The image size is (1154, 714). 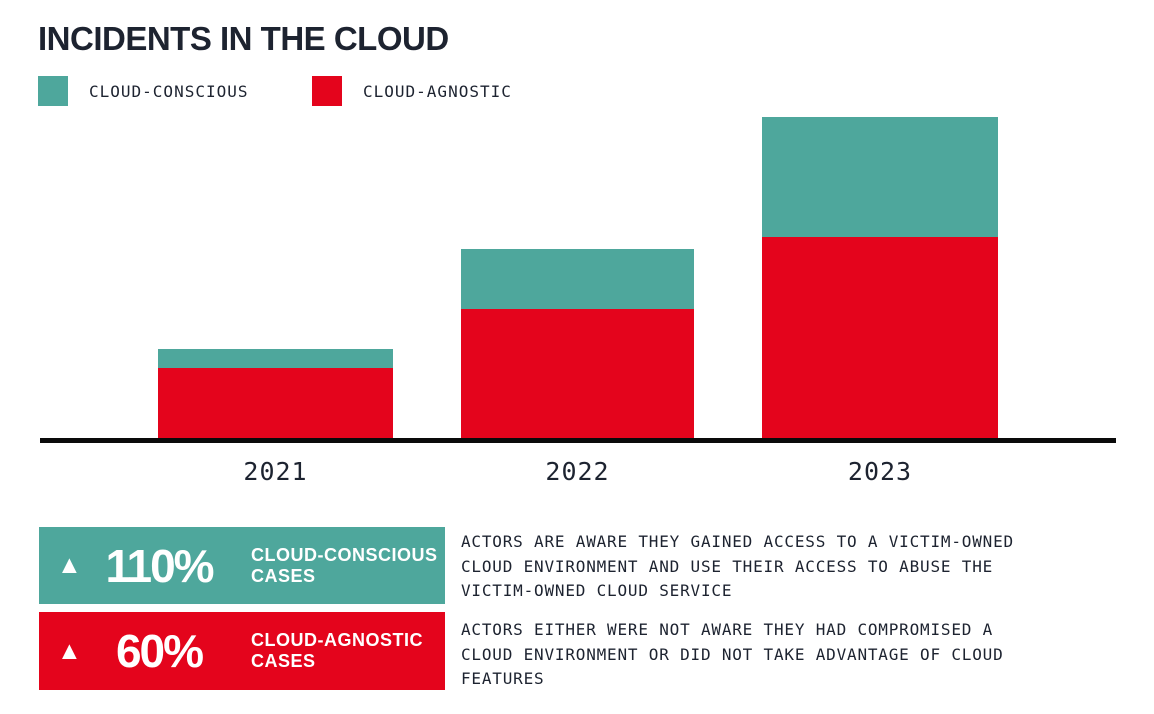 I want to click on percent-value-cloud-conscious: 110%, so click(x=159, y=565).